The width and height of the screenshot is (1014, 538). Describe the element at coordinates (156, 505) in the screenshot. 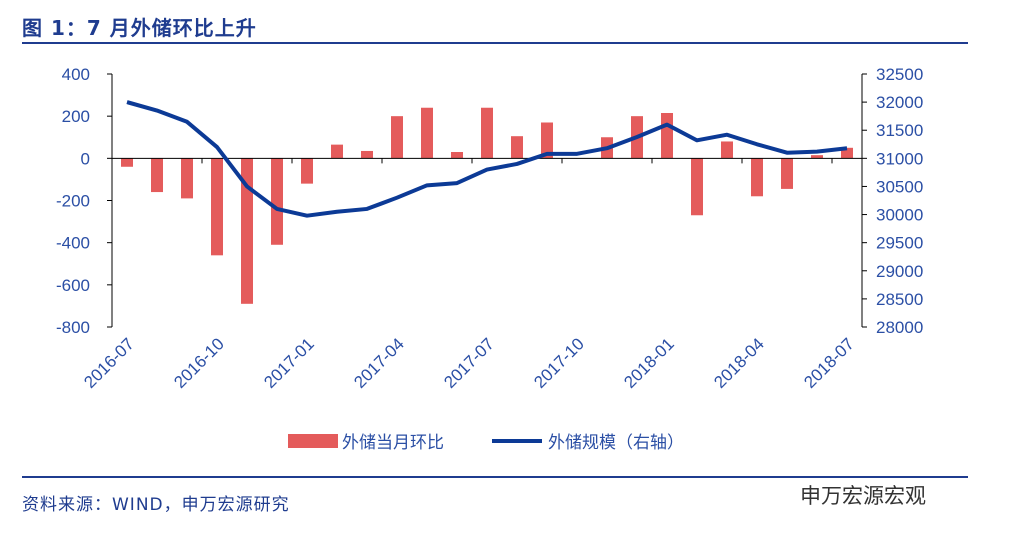

I see `source-note: 资料来源：WIND，申万宏源研究` at that location.